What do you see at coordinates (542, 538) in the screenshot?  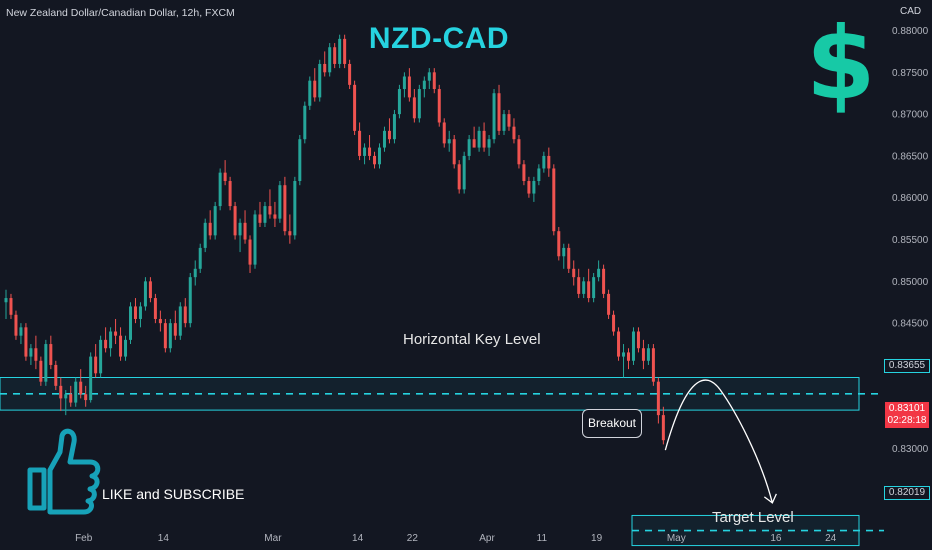 I see `time-tick-label: 11` at bounding box center [542, 538].